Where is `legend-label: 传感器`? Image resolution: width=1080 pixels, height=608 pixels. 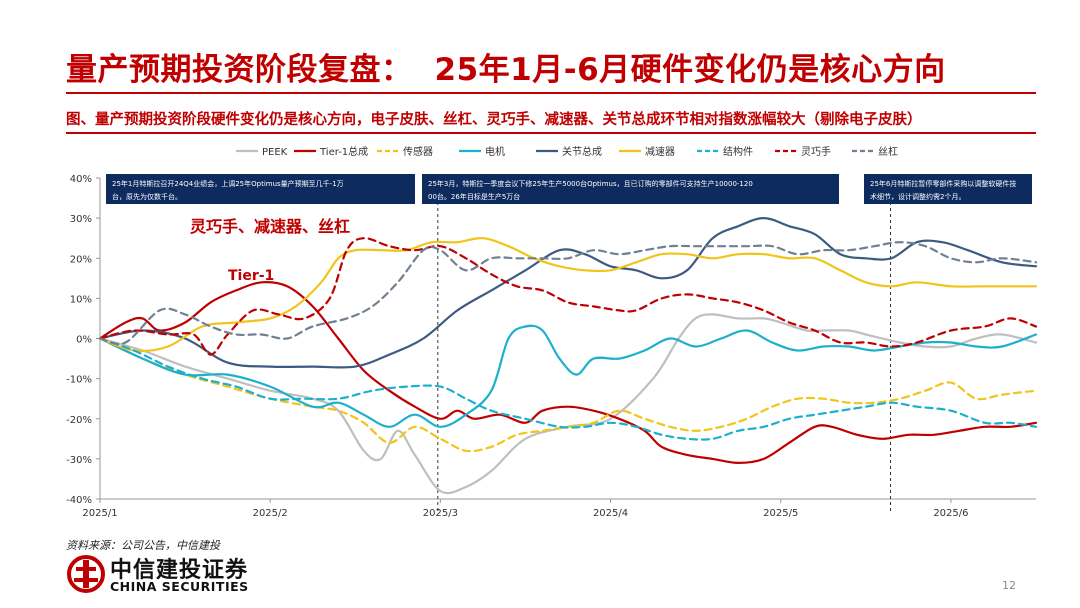 legend-label: 传感器 is located at coordinates (418, 151).